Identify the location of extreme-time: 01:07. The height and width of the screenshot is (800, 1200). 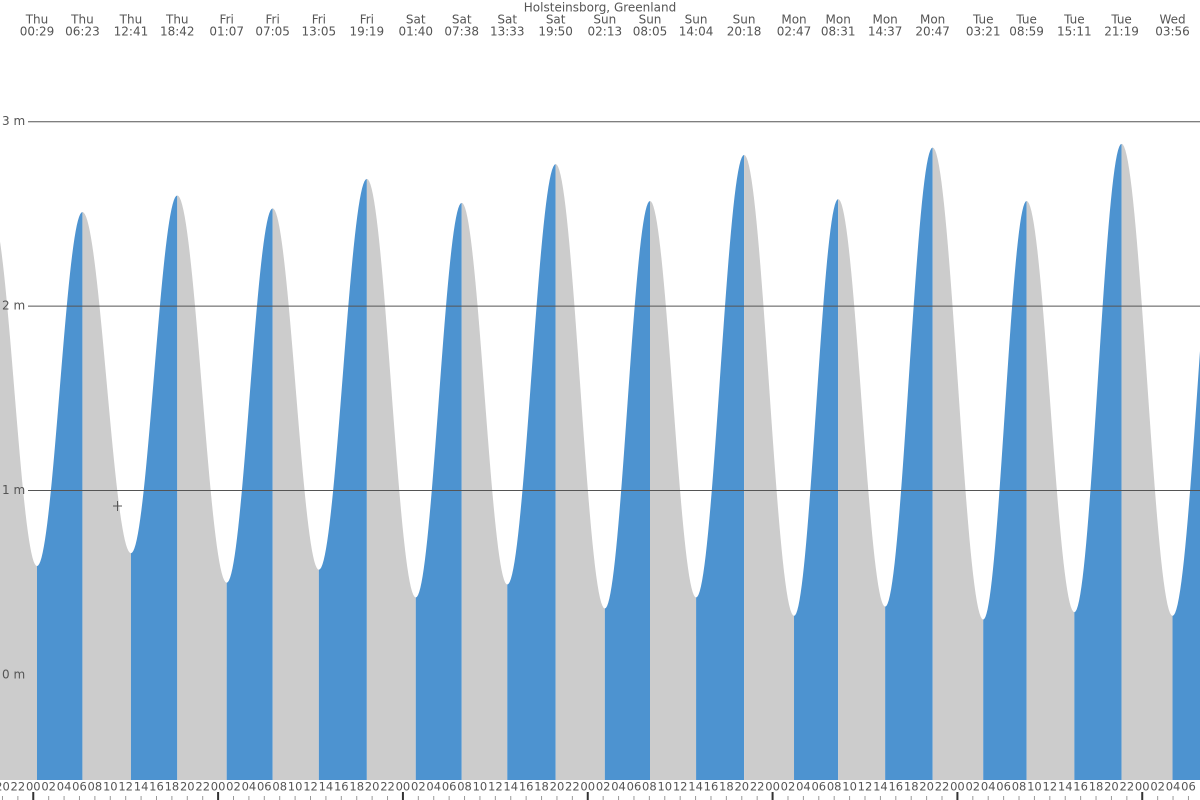
(226, 32).